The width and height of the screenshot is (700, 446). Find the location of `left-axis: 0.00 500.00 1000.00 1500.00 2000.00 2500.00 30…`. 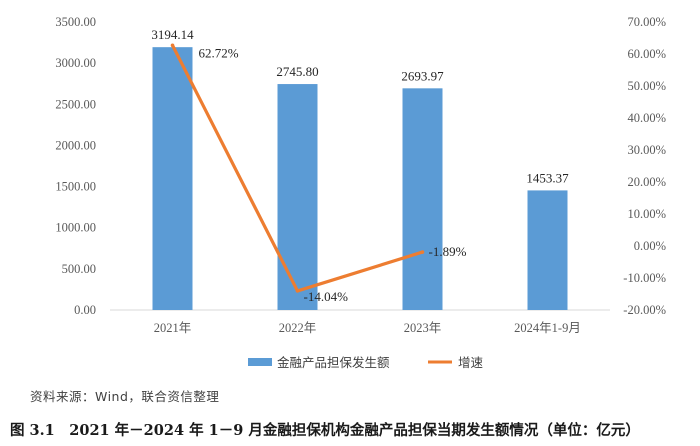

left-axis: 0.00 500.00 1000.00 1500.00 2000.00 2500.00 30… is located at coordinates (75, 166).